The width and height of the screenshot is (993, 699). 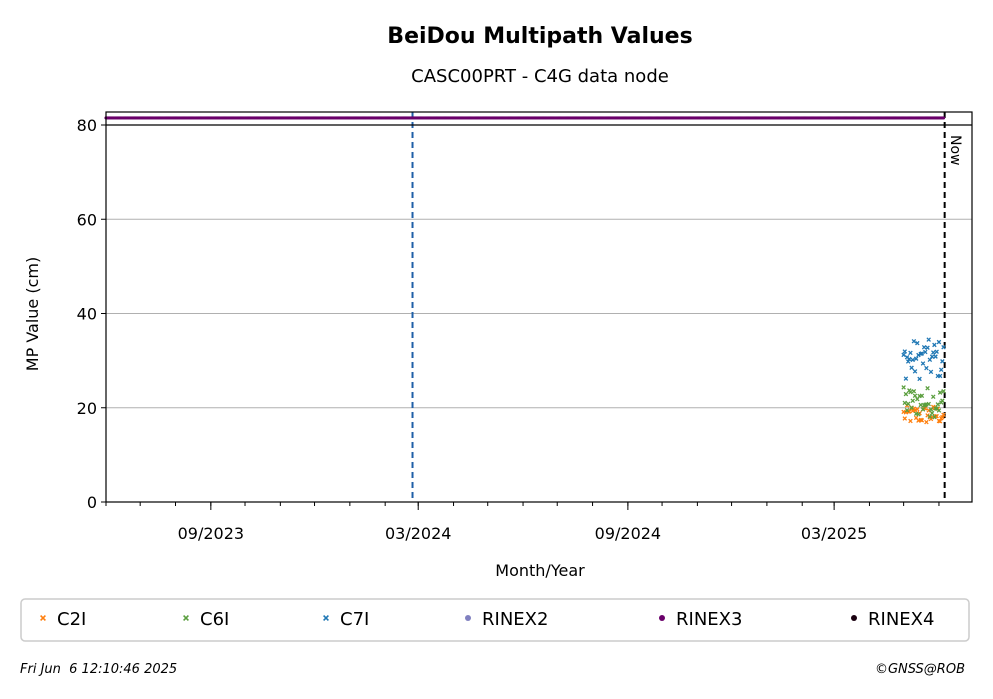 I want to click on chart-subtitle: CASC00PRT - C4G data node, so click(x=540, y=76).